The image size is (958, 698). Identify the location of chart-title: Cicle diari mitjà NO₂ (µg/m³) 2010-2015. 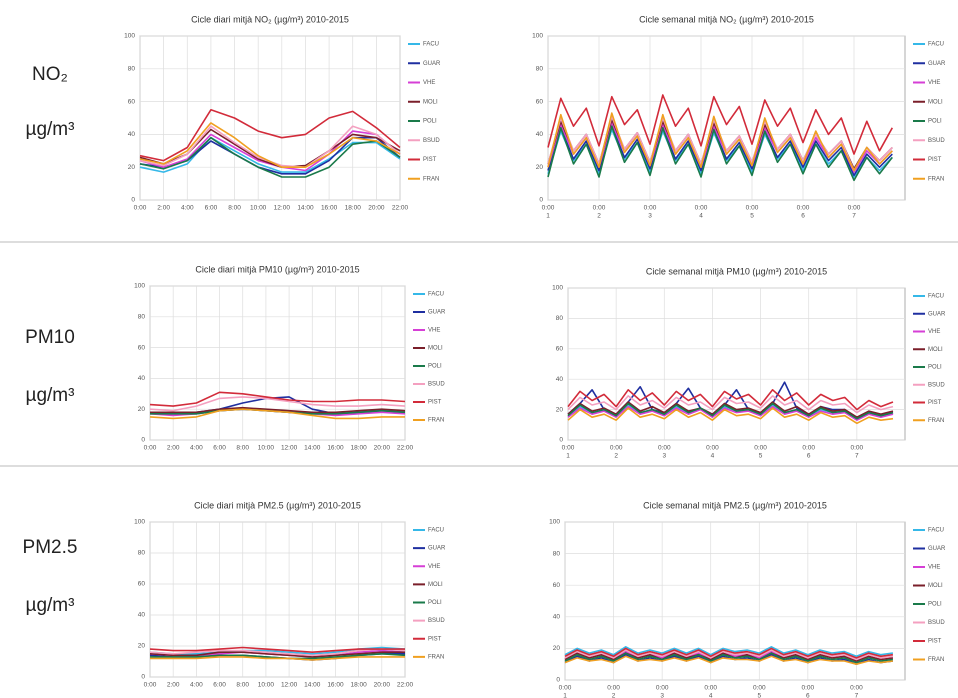
(270, 19).